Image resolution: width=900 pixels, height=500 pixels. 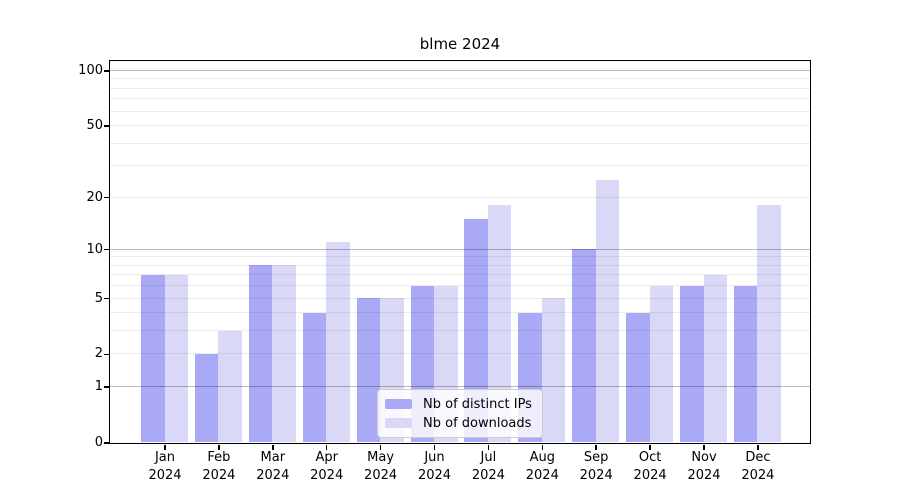 I want to click on x-axis-tick-label: Mar 2024, so click(x=273, y=466).